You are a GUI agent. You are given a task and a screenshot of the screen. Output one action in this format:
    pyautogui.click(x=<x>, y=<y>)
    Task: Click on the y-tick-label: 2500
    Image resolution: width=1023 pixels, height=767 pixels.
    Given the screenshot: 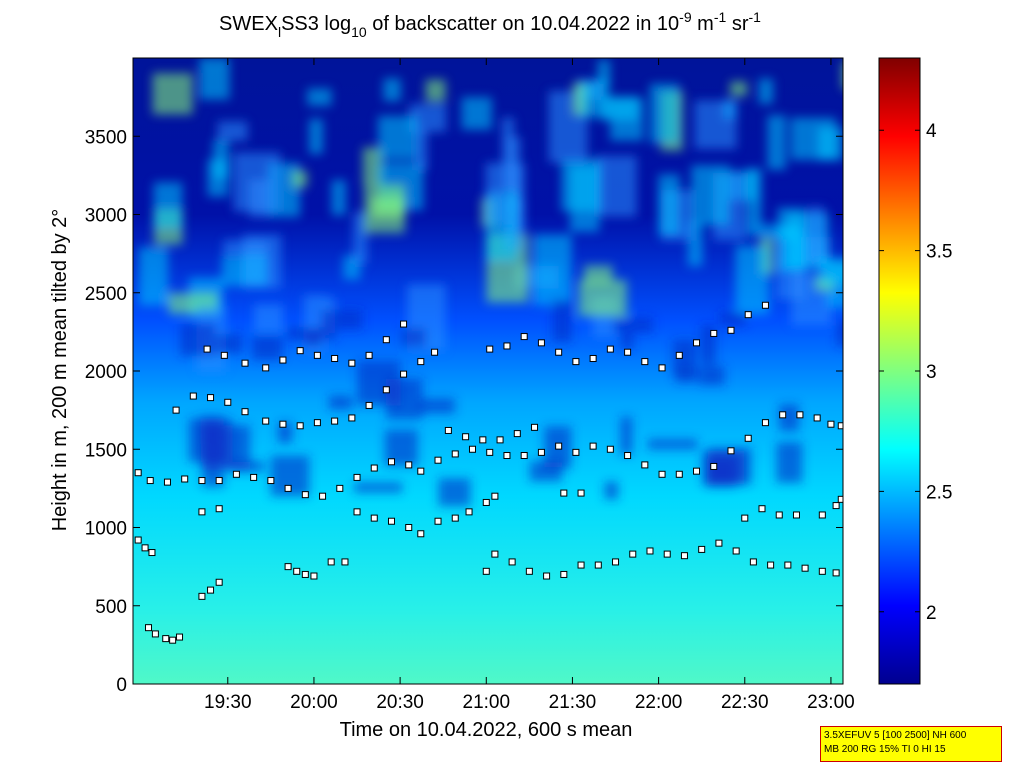 What is the action you would take?
    pyautogui.click(x=106, y=294)
    